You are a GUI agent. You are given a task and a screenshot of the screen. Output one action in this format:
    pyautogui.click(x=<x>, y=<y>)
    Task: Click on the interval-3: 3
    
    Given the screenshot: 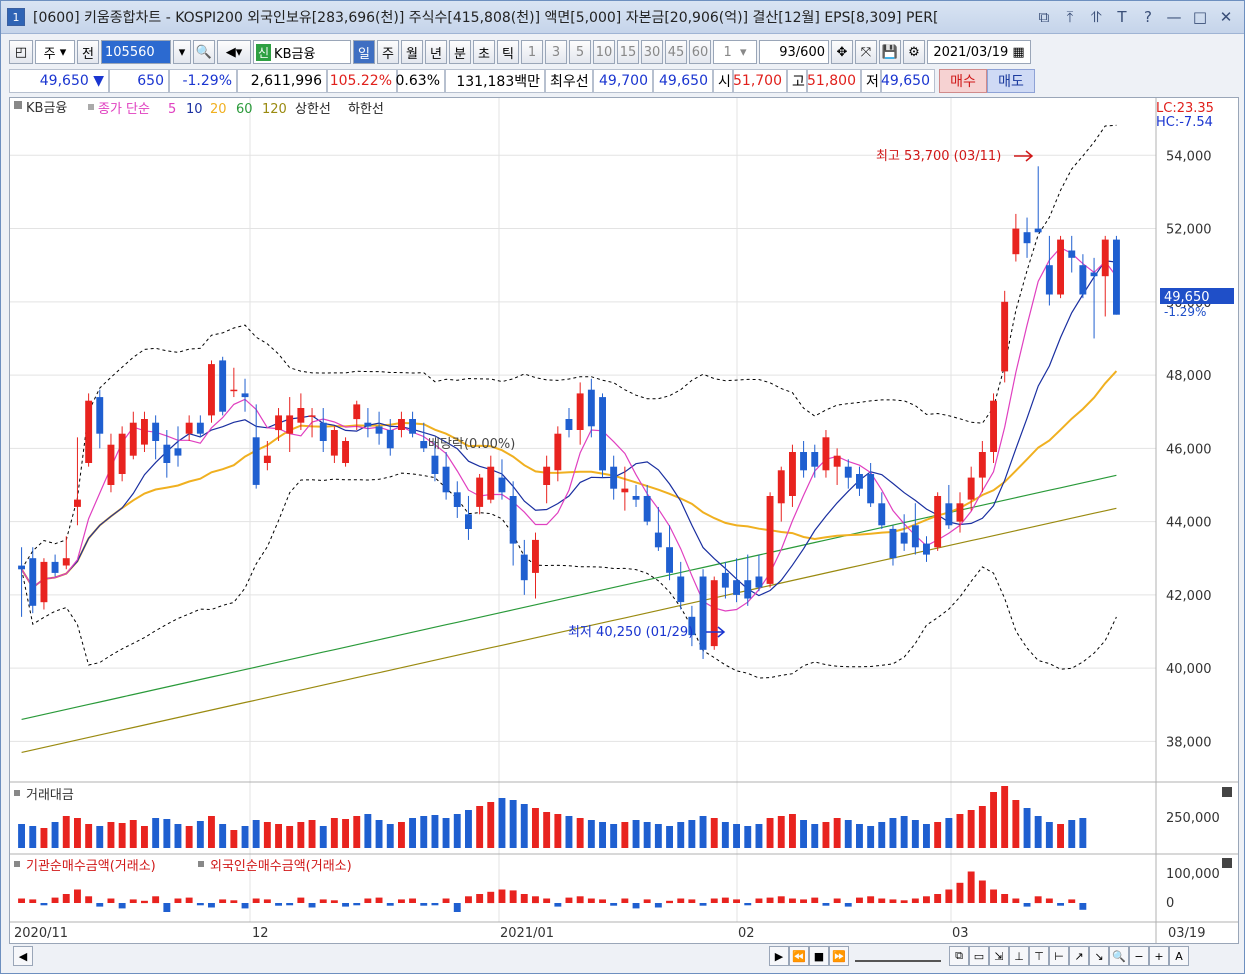 What is the action you would take?
    pyautogui.click(x=556, y=52)
    